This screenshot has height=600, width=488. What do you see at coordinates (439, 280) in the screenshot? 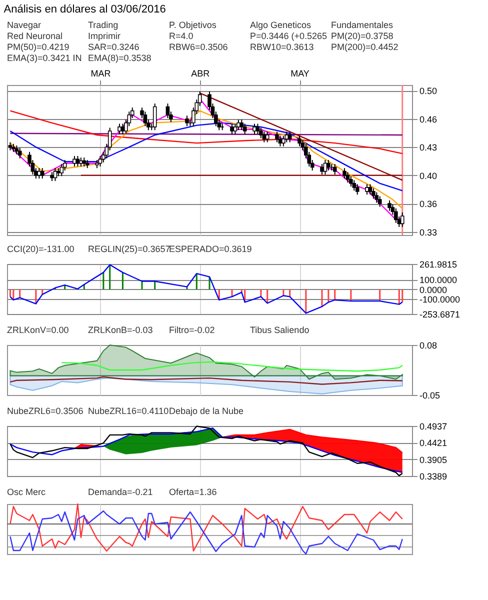
I see `y-tick-label: 100.0000` at bounding box center [439, 280].